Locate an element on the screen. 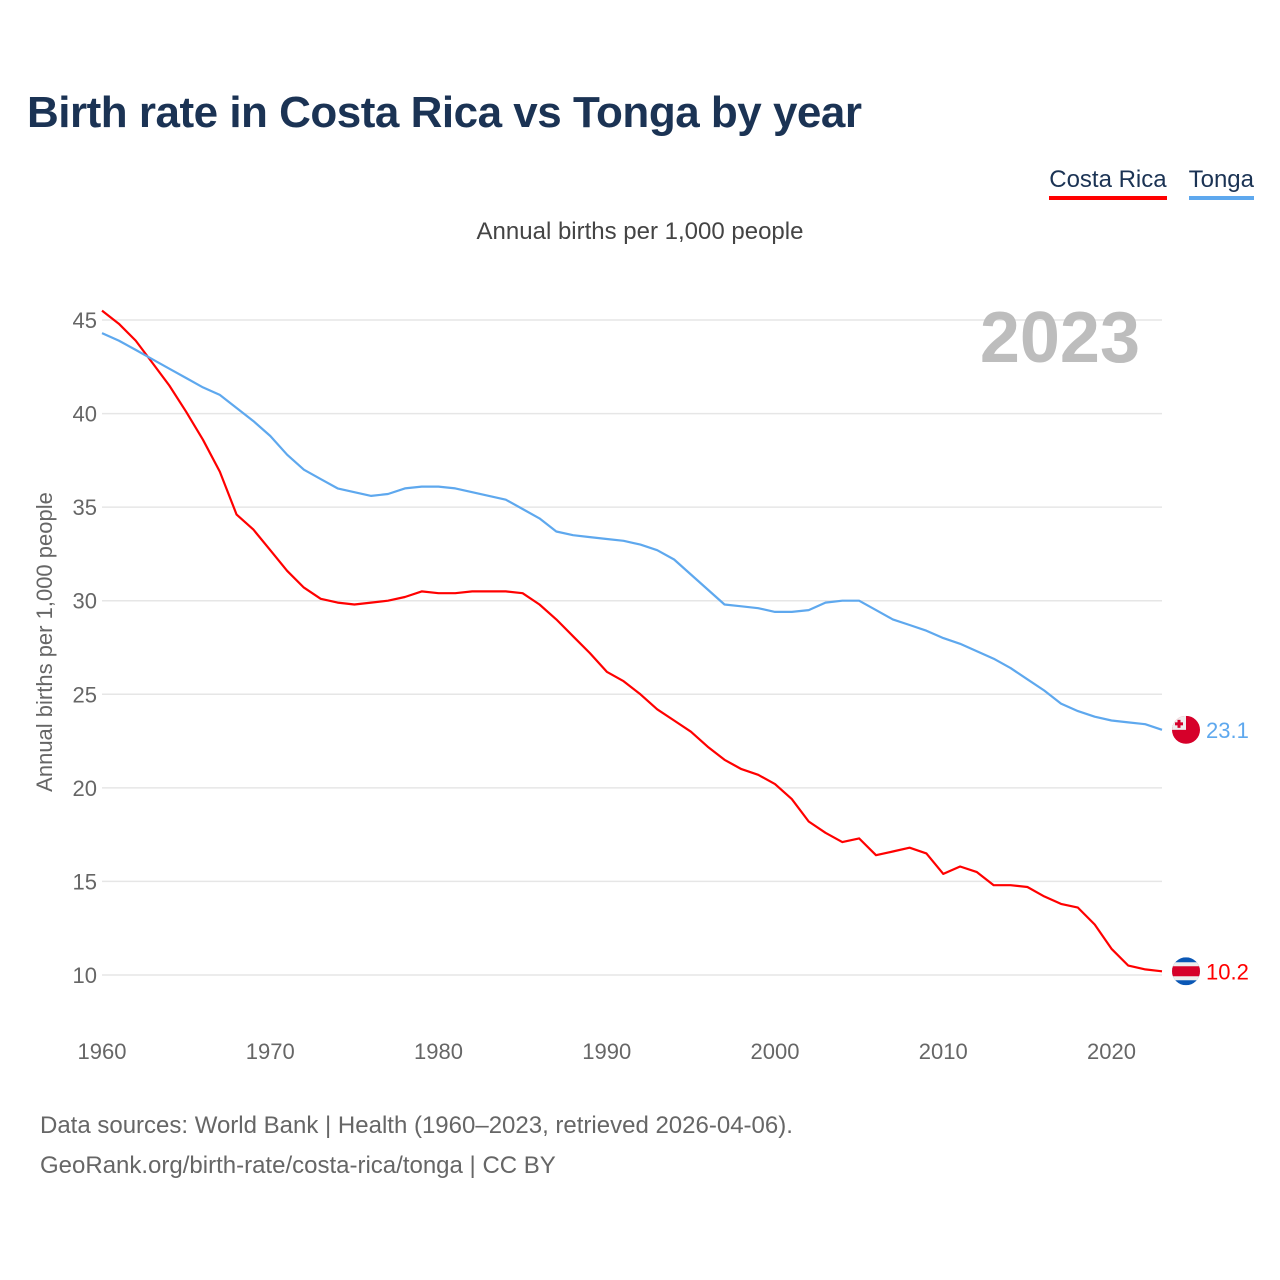 The height and width of the screenshot is (1280, 1280). legend: Costa Rica Tonga is located at coordinates (1151, 183).